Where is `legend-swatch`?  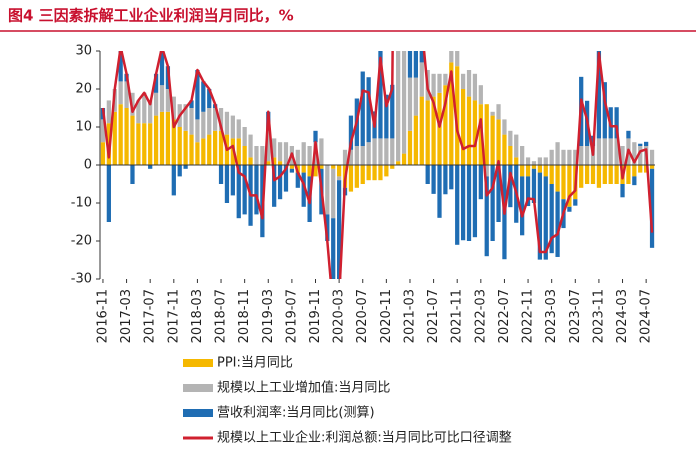 legend-swatch is located at coordinates (198, 413).